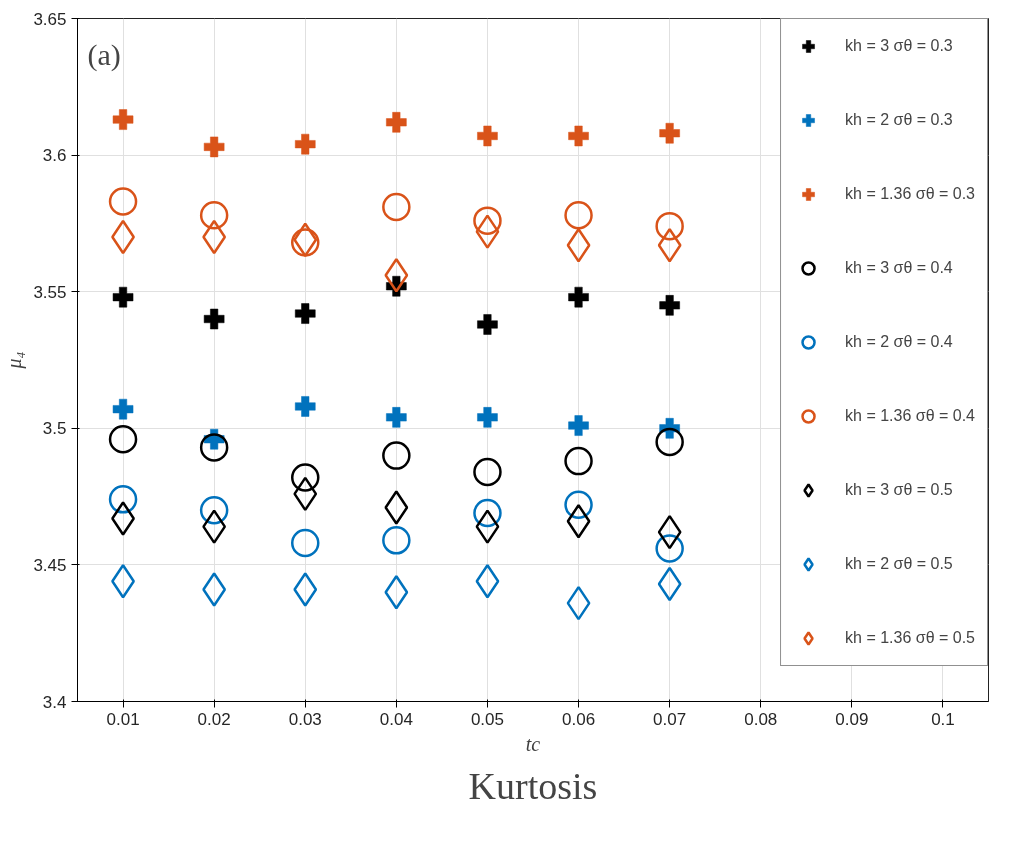 This screenshot has width=1035, height=849. I want to click on legend-label: kh = 3 σθ = 0.4, so click(899, 268).